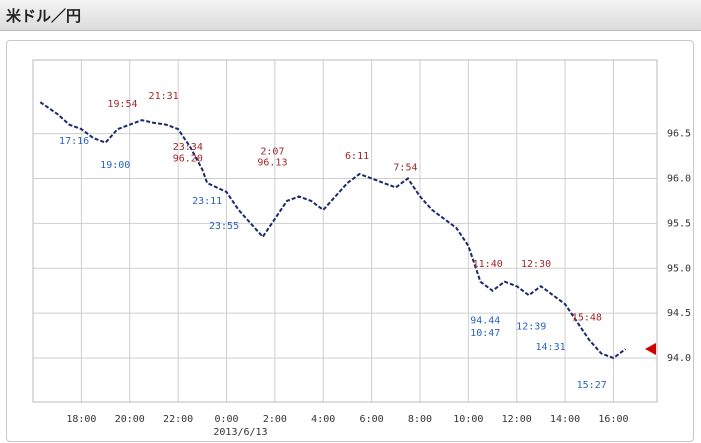  What do you see at coordinates (115, 165) in the screenshot?
I see `annotation: 19:00` at bounding box center [115, 165].